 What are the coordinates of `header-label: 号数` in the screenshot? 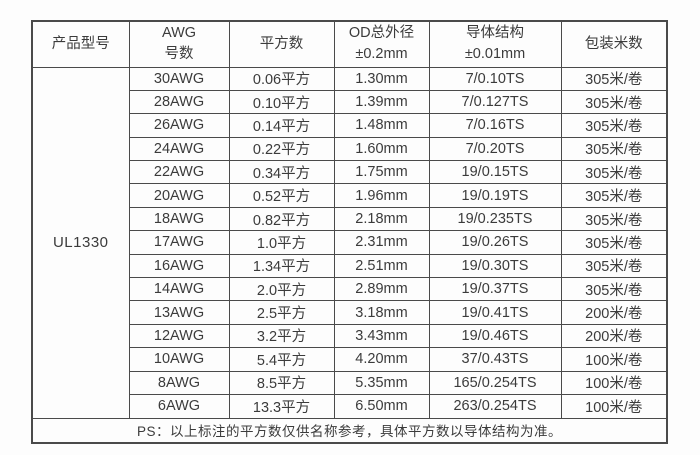 It's located at (179, 54).